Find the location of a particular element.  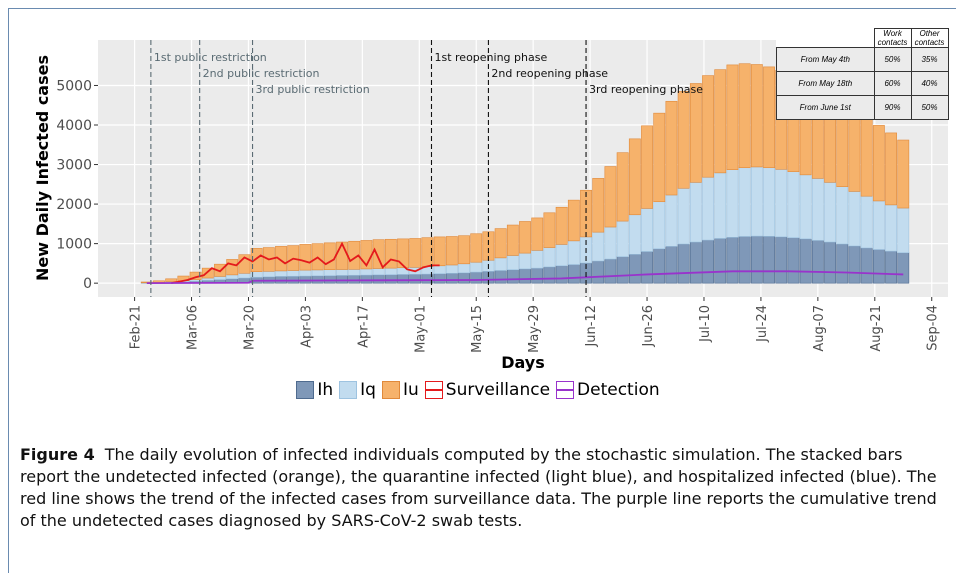

x-tick-label: Jun-26 is located at coordinates (648, 326).